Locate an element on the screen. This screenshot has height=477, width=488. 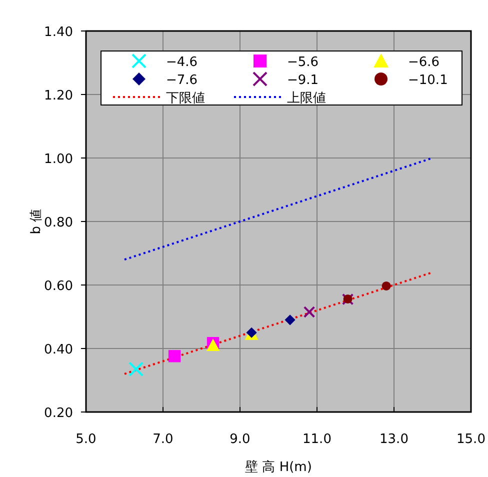
legend-label: 下限値 is located at coordinates (185, 98).